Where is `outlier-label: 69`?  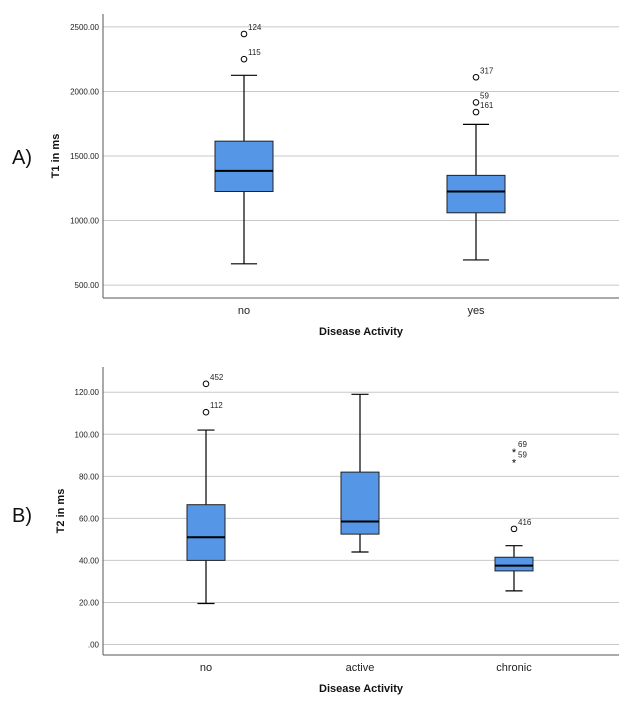 outlier-label: 69 is located at coordinates (522, 444).